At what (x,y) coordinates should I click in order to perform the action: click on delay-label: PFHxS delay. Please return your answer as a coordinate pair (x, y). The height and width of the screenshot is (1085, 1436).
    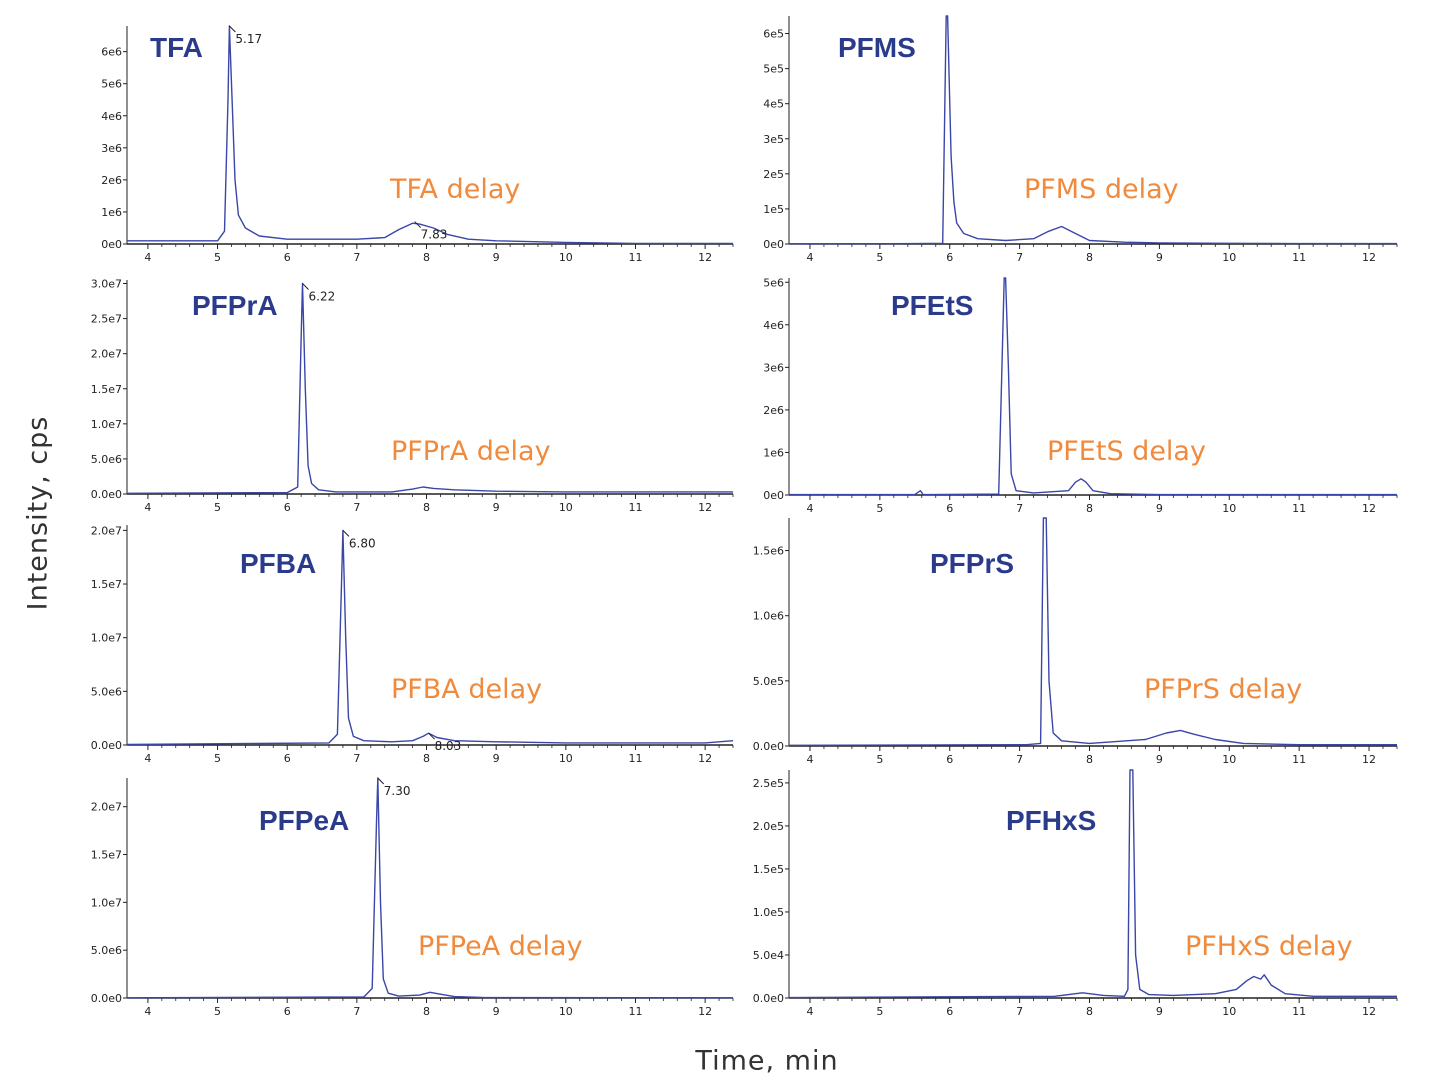
    Looking at the image, I should click on (1269, 946).